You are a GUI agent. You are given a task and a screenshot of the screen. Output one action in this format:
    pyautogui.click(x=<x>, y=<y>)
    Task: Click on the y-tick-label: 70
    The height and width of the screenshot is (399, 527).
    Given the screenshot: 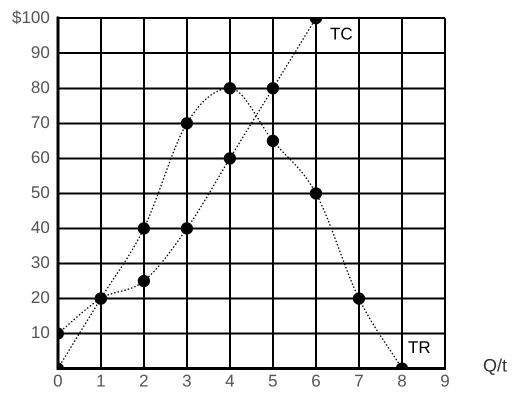 What is the action you would take?
    pyautogui.click(x=40, y=122)
    